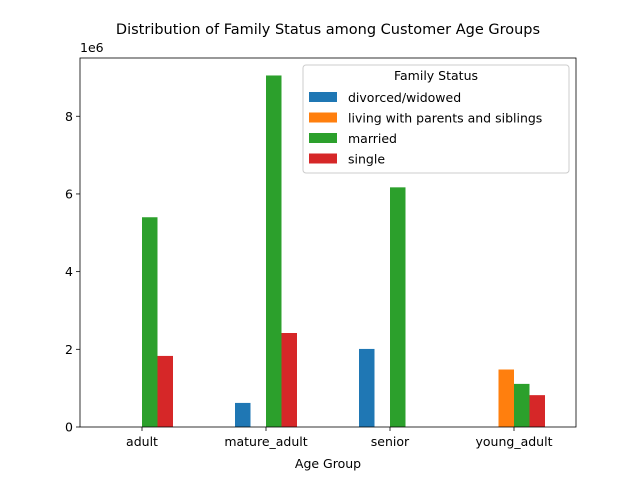  Describe the element at coordinates (69, 427) in the screenshot. I see `y-tick-label: 0` at that location.